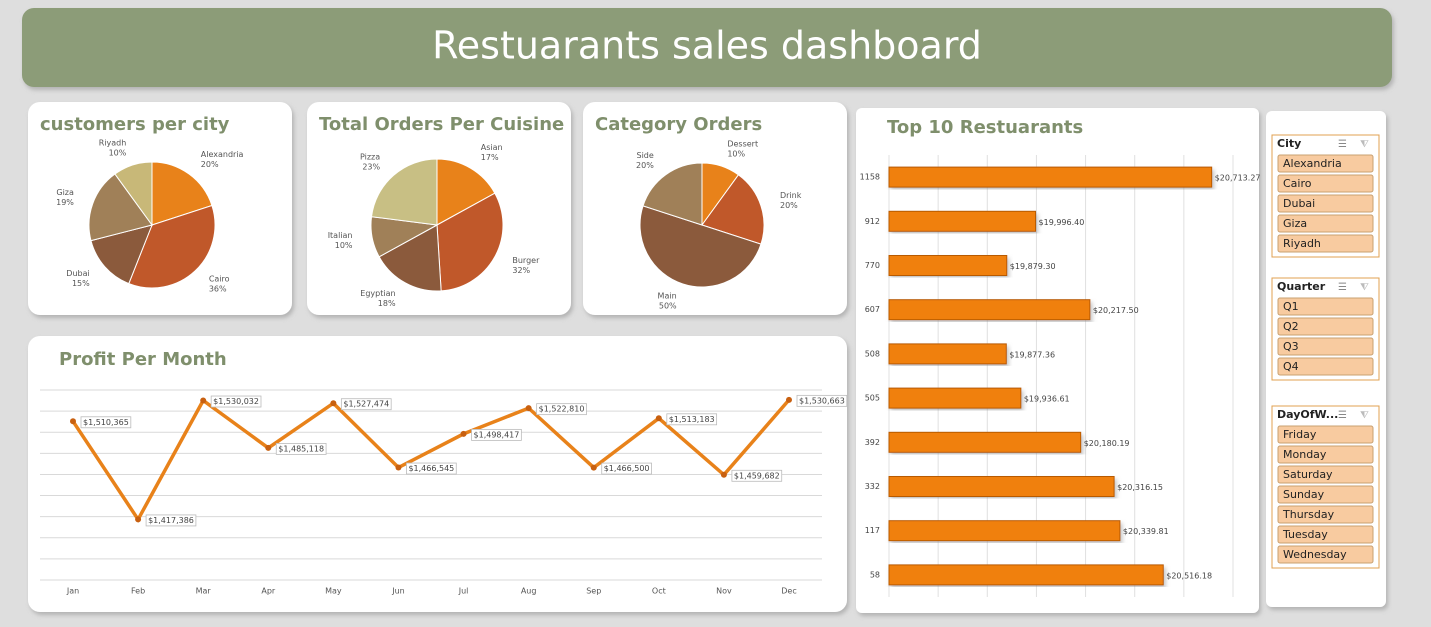 This screenshot has width=1431, height=627. What do you see at coordinates (370, 156) in the screenshot?
I see `slice-label: Pizza` at bounding box center [370, 156].